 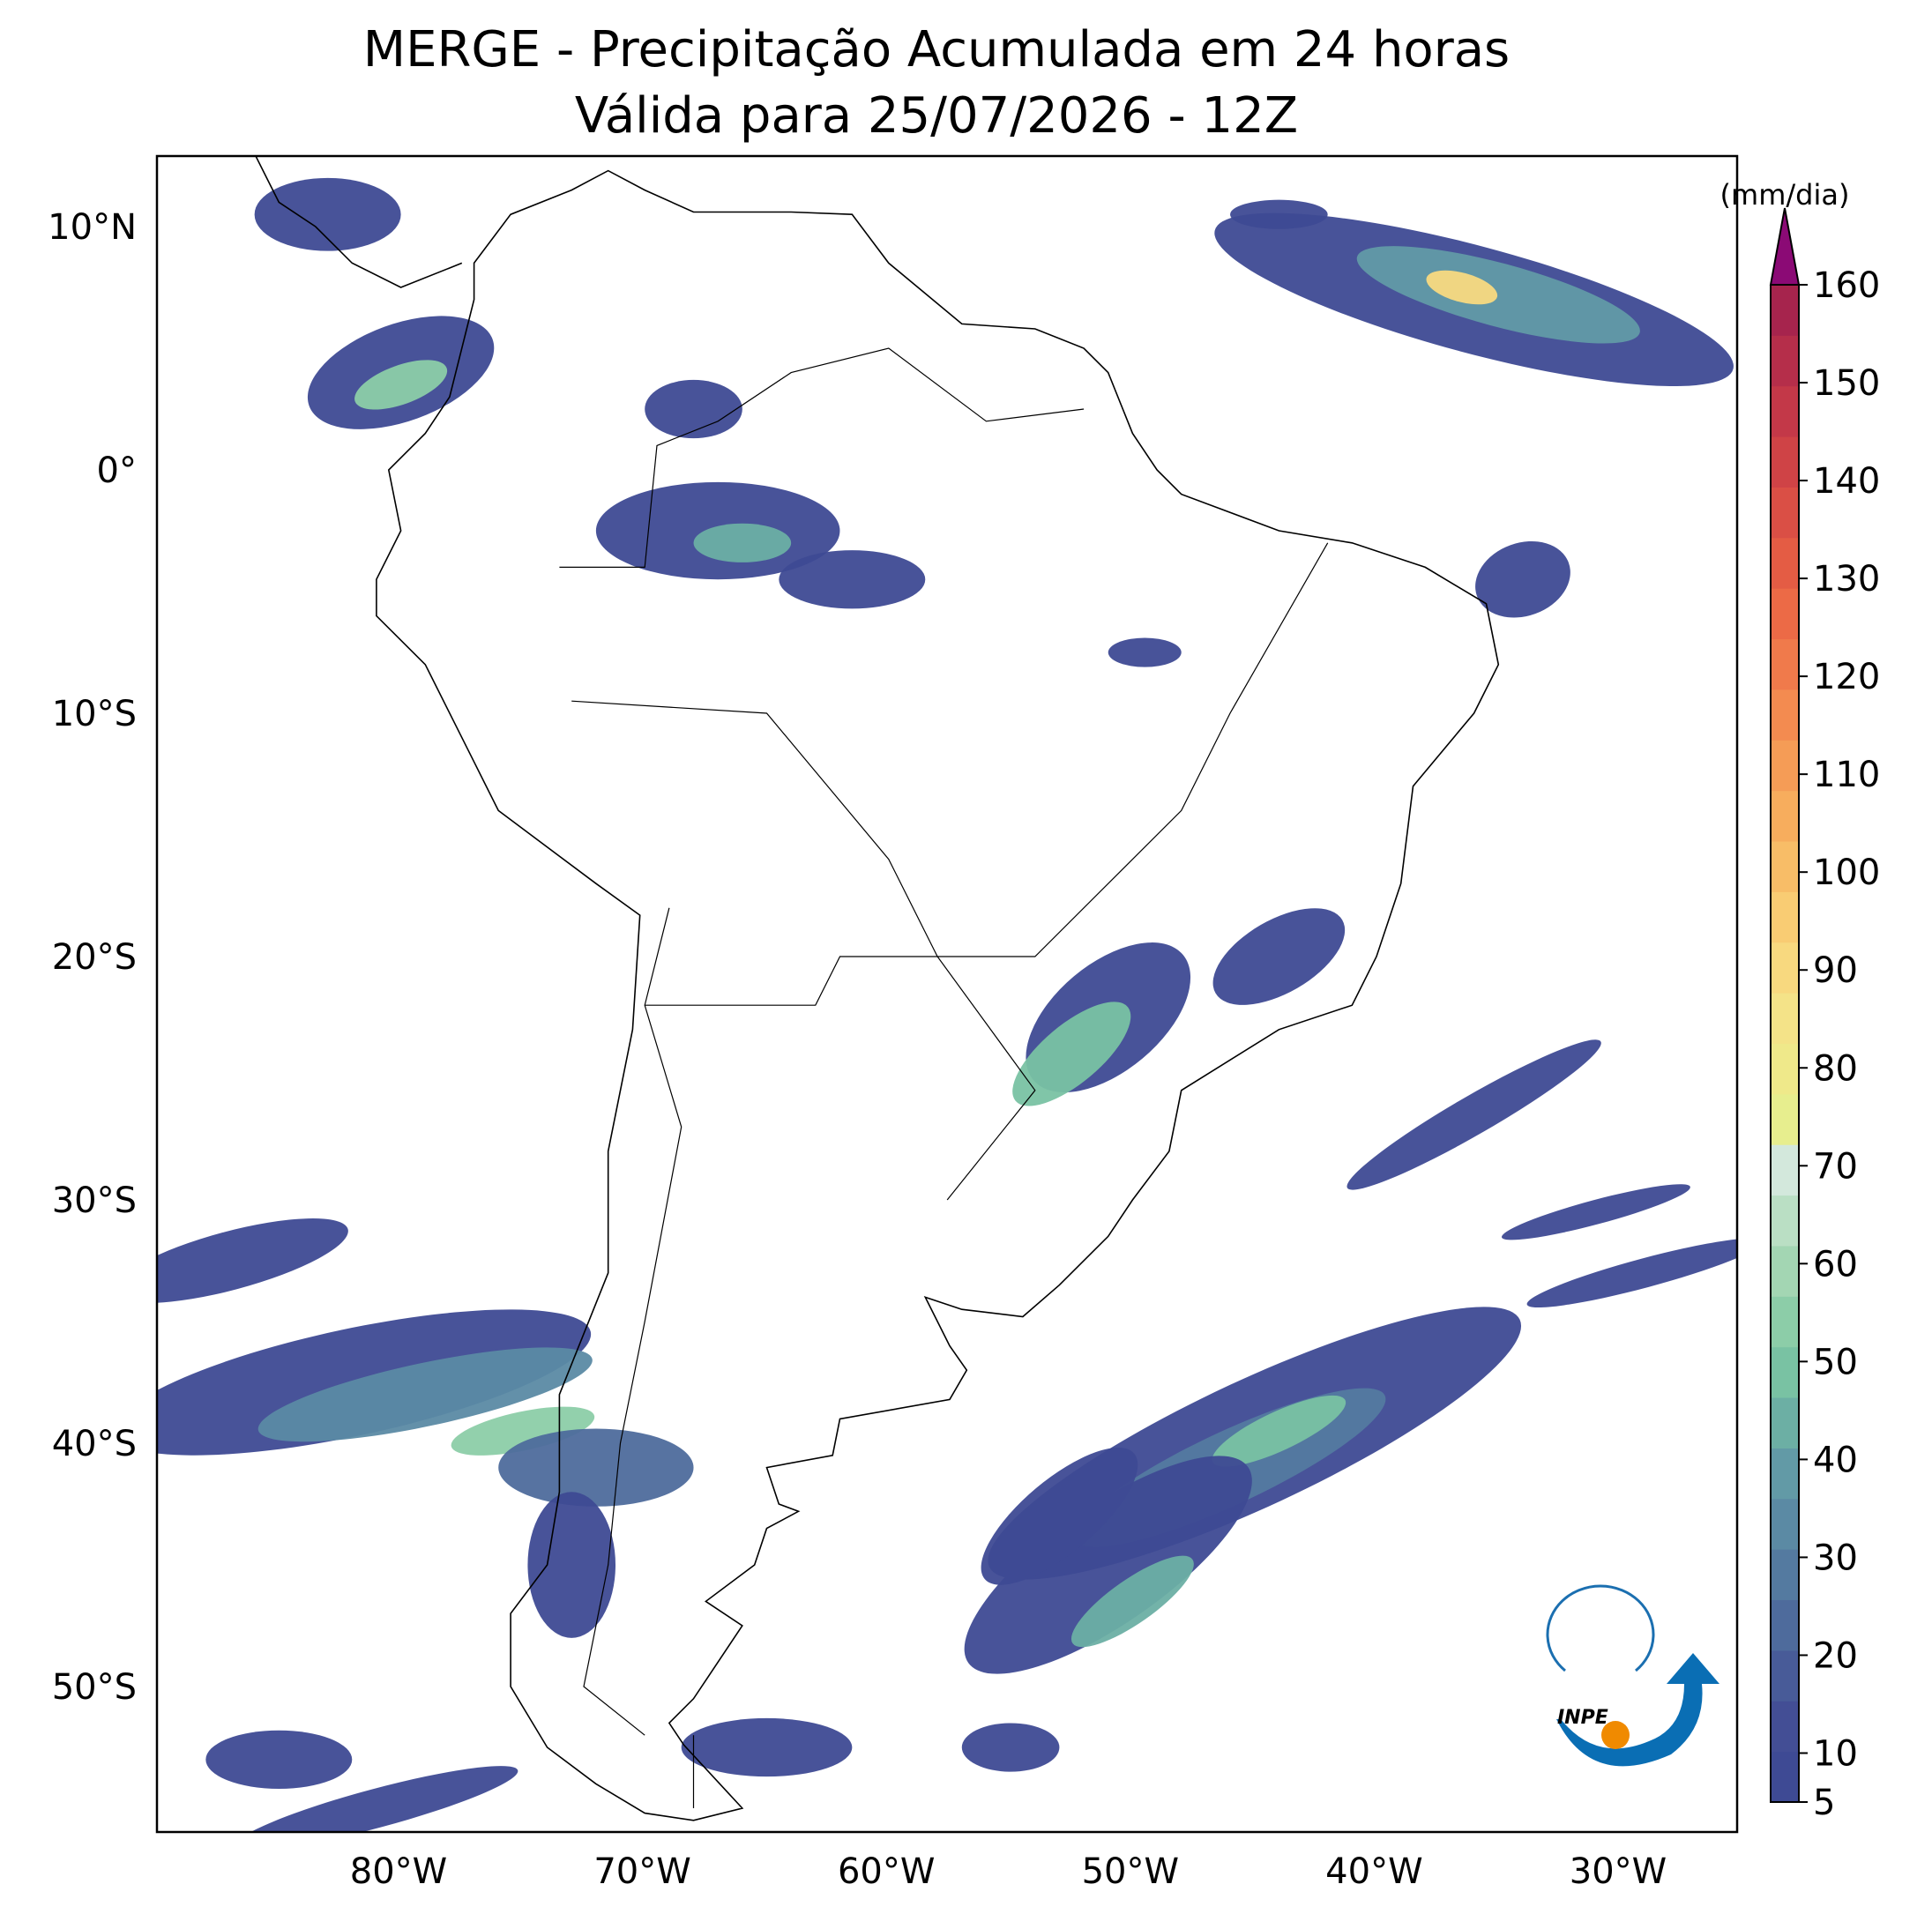 What do you see at coordinates (1582, 1718) in the screenshot?
I see `logo-text: INPE` at bounding box center [1582, 1718].